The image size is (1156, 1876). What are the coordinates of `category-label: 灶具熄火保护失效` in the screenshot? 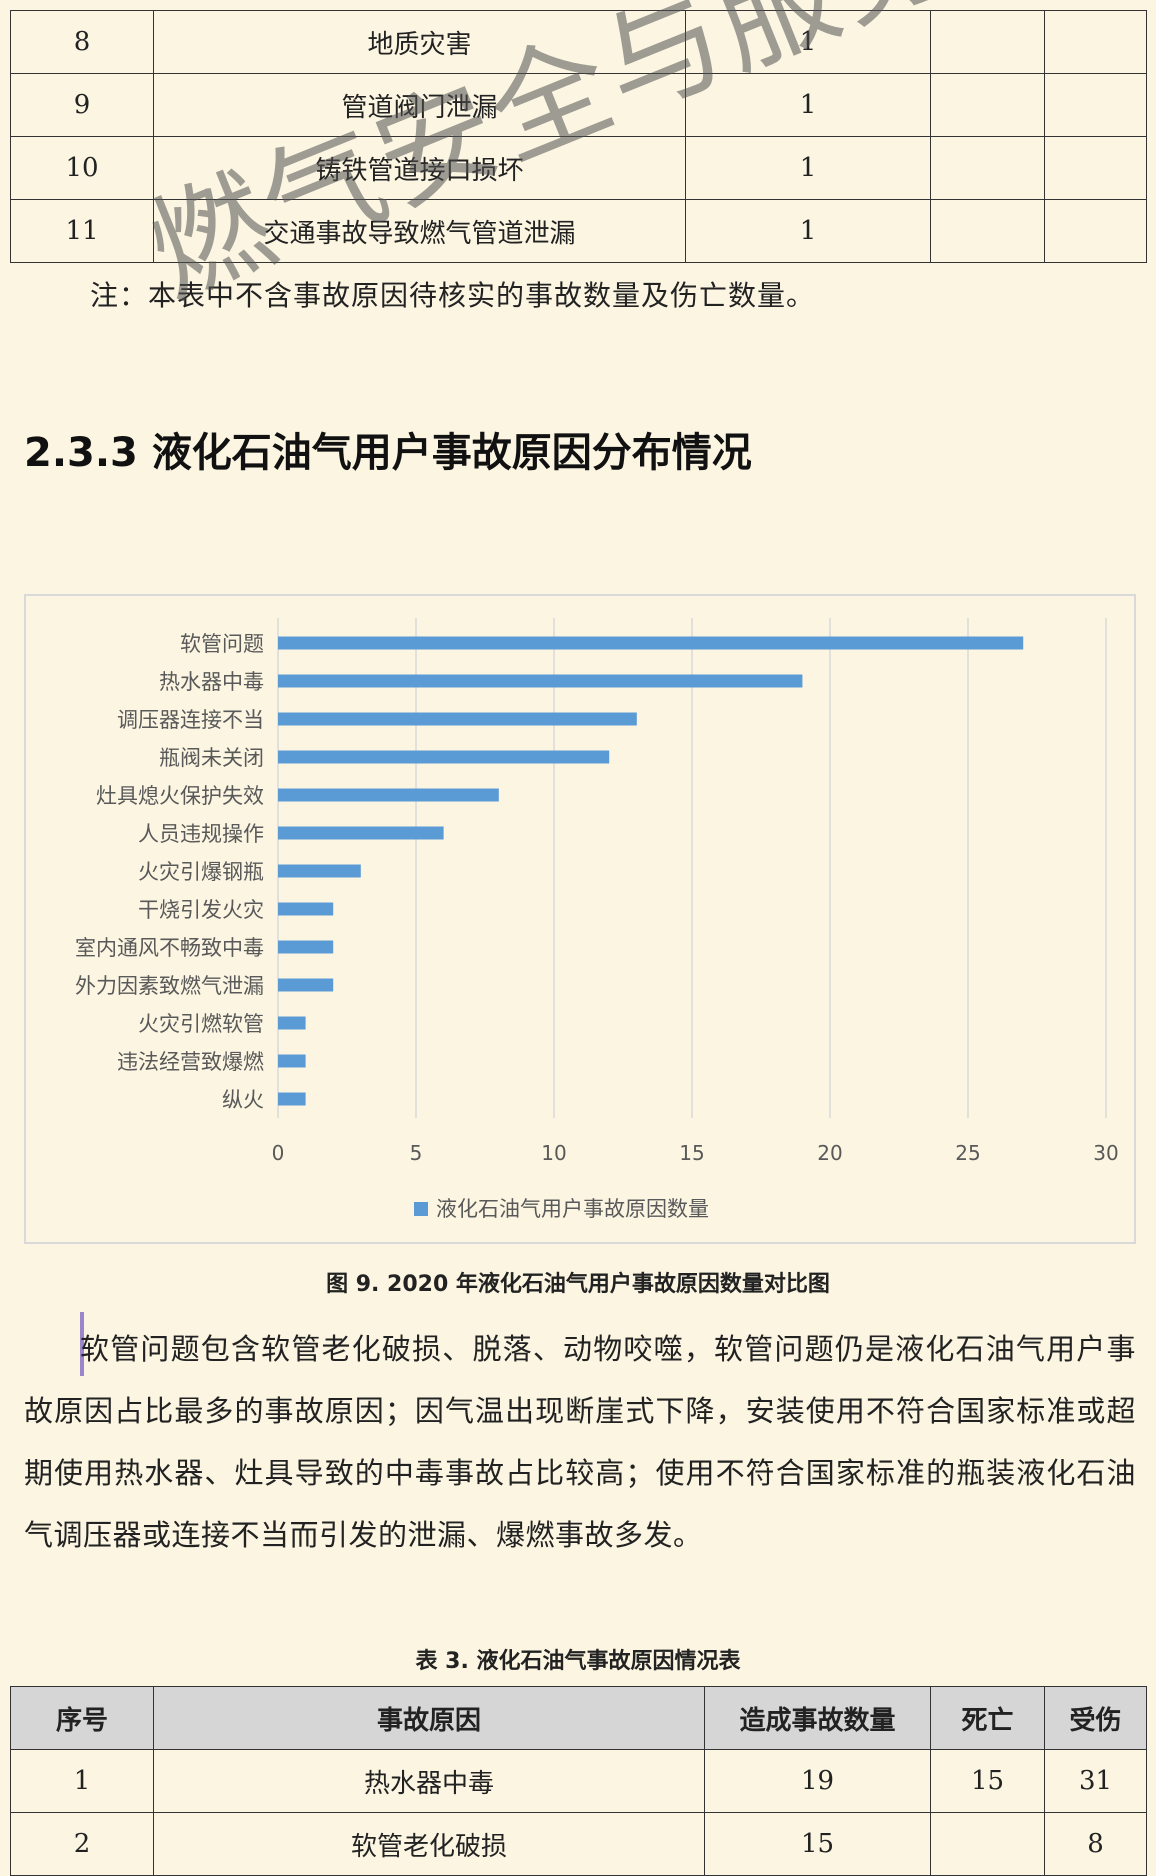 It's located at (180, 796).